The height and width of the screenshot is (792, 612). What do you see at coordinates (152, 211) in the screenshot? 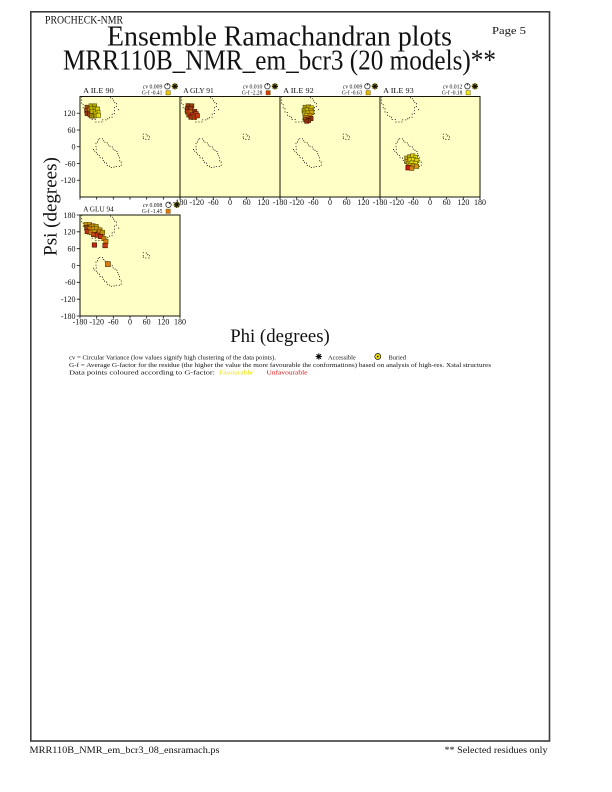
I see `svg-text: G-f -1.45` at bounding box center [152, 211].